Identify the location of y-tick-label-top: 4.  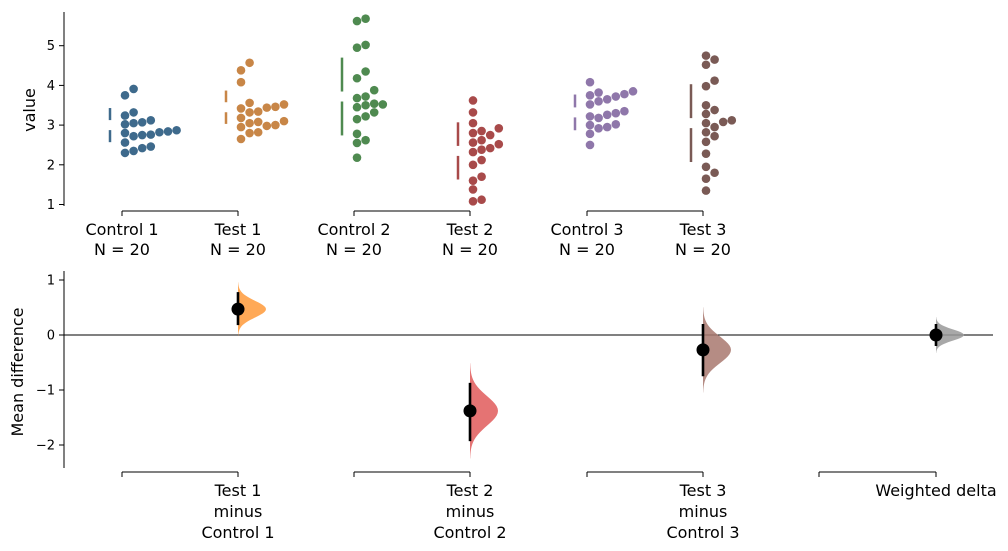
(51, 86).